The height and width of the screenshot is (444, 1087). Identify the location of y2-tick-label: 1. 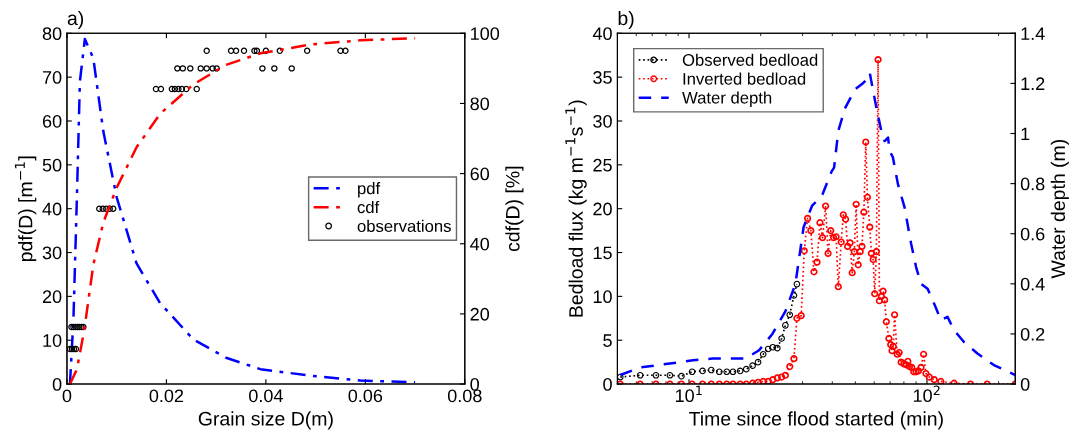
(1025, 134).